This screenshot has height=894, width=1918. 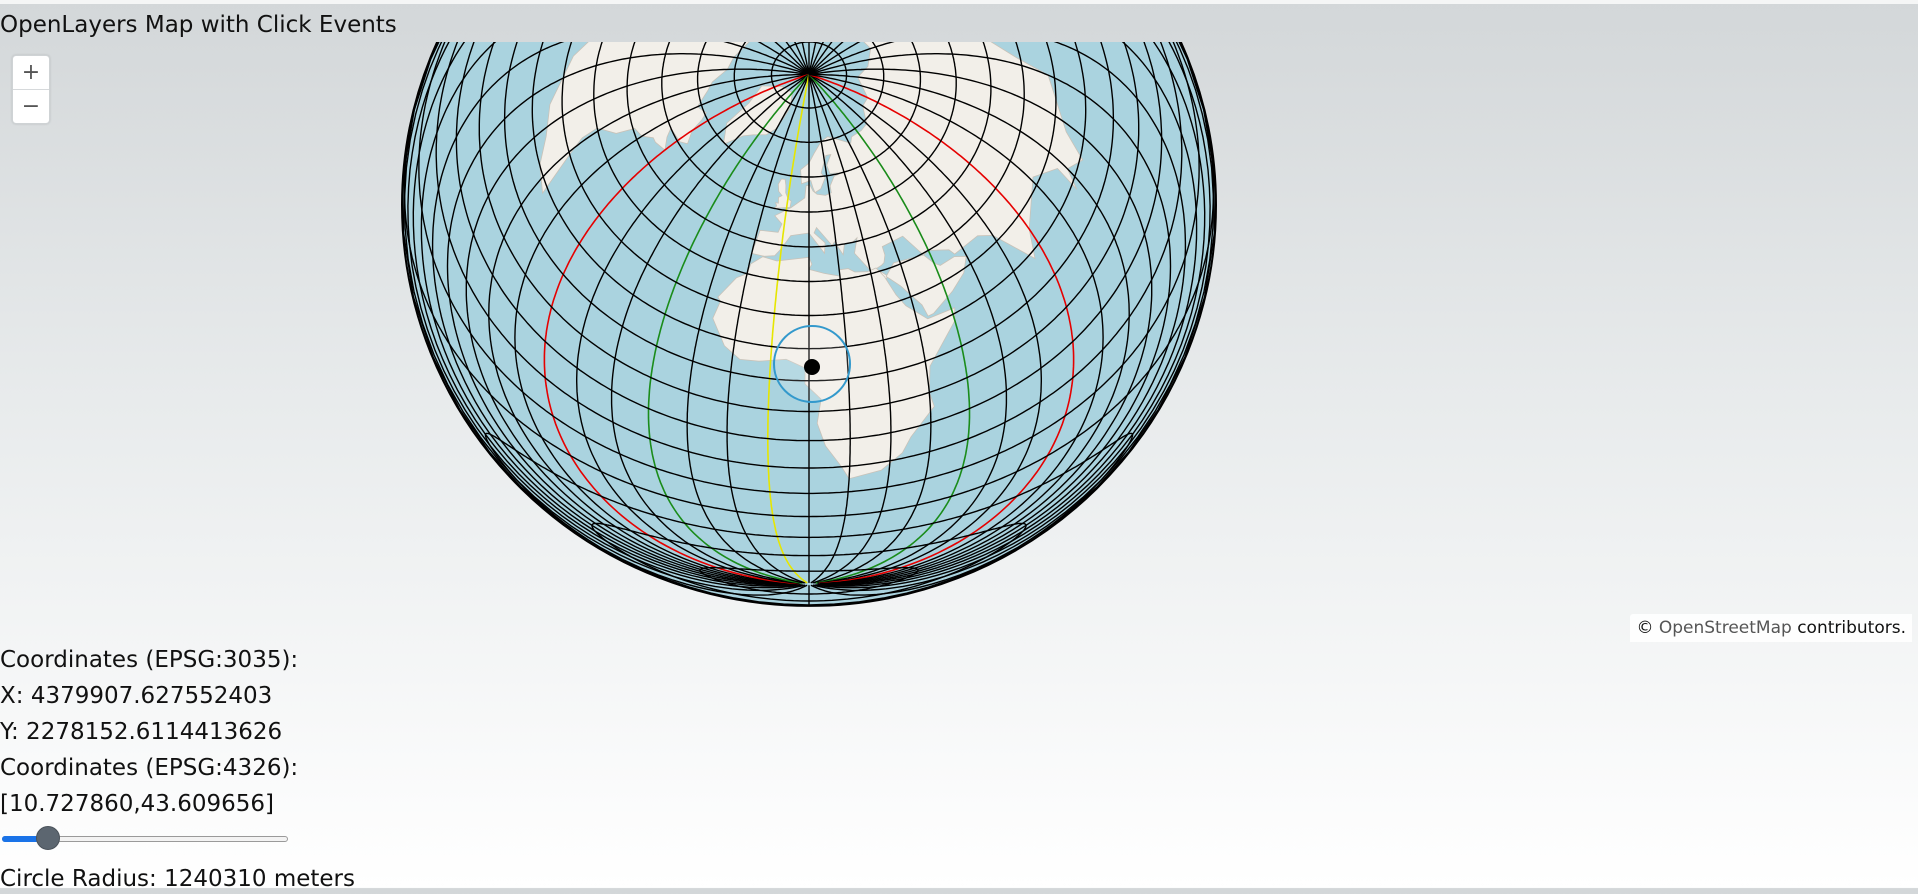 I want to click on coords-4326-label: Coordinates (EPSG:4326):, so click(x=149, y=768).